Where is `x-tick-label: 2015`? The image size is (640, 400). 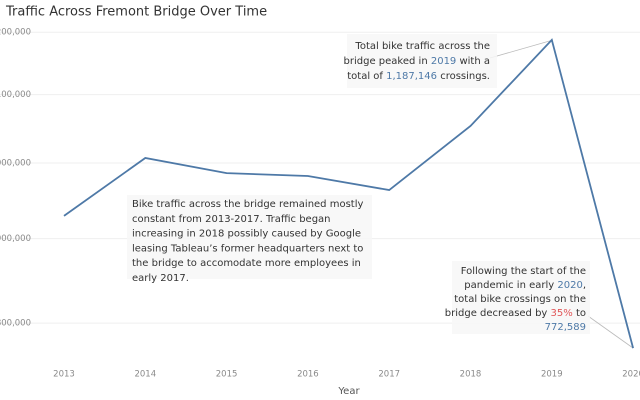 x-tick-label: 2015 is located at coordinates (227, 375).